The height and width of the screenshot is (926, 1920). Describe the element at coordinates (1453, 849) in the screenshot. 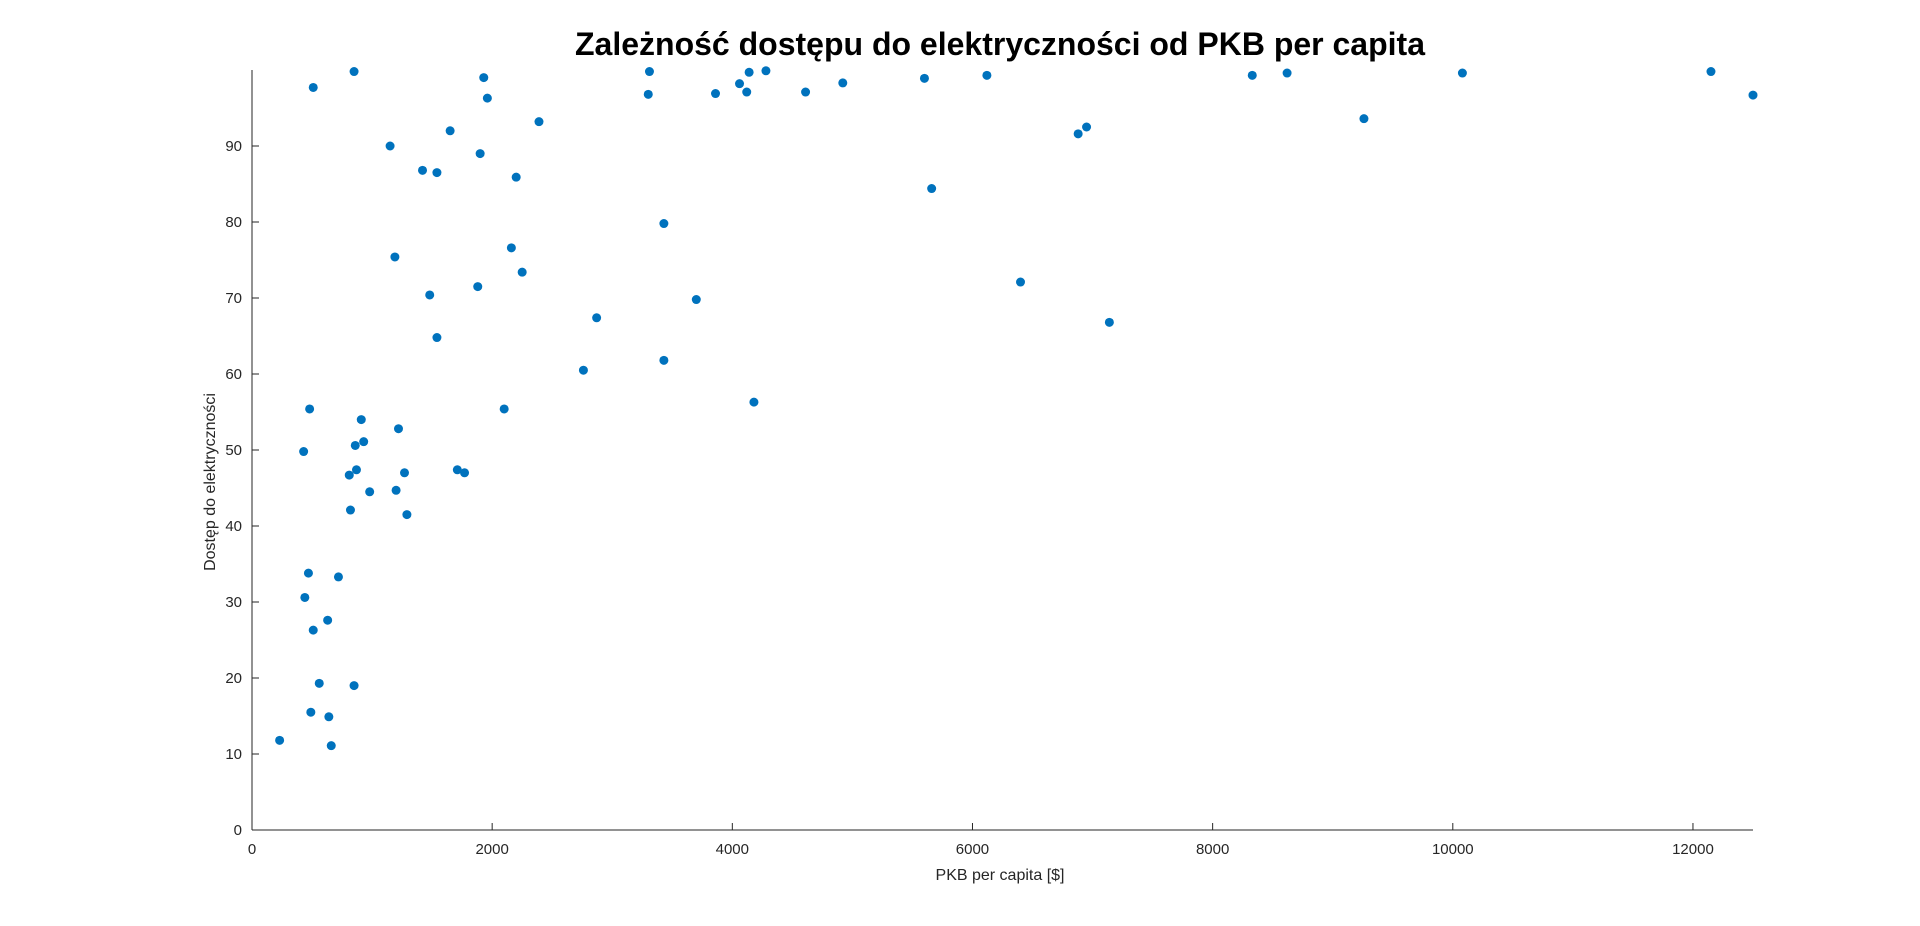

I see `x-tick-label: 10000` at that location.